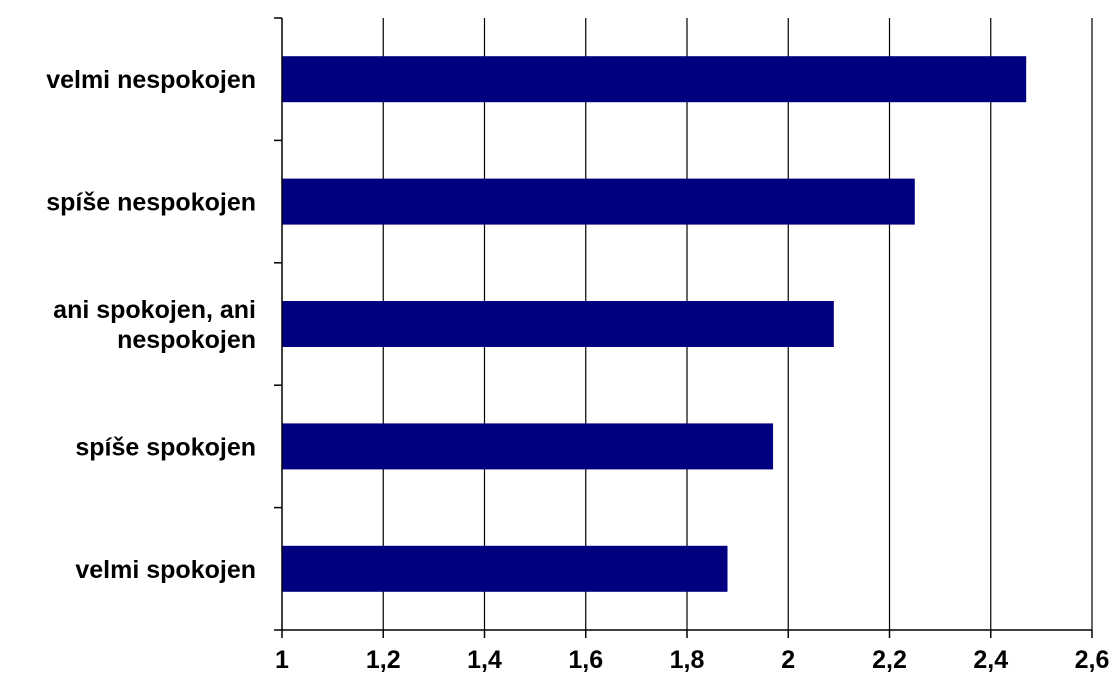 The image size is (1113, 682). I want to click on x-tick-label: 2,4, so click(990, 660).